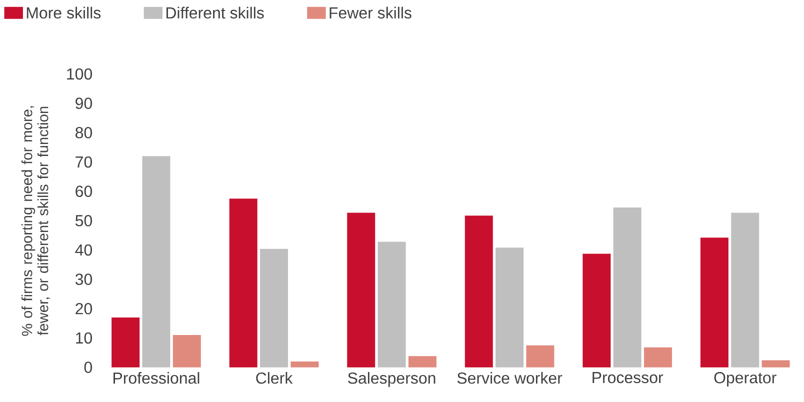 This screenshot has height=402, width=804. Describe the element at coordinates (84, 103) in the screenshot. I see `y-tick-label: 90` at that location.